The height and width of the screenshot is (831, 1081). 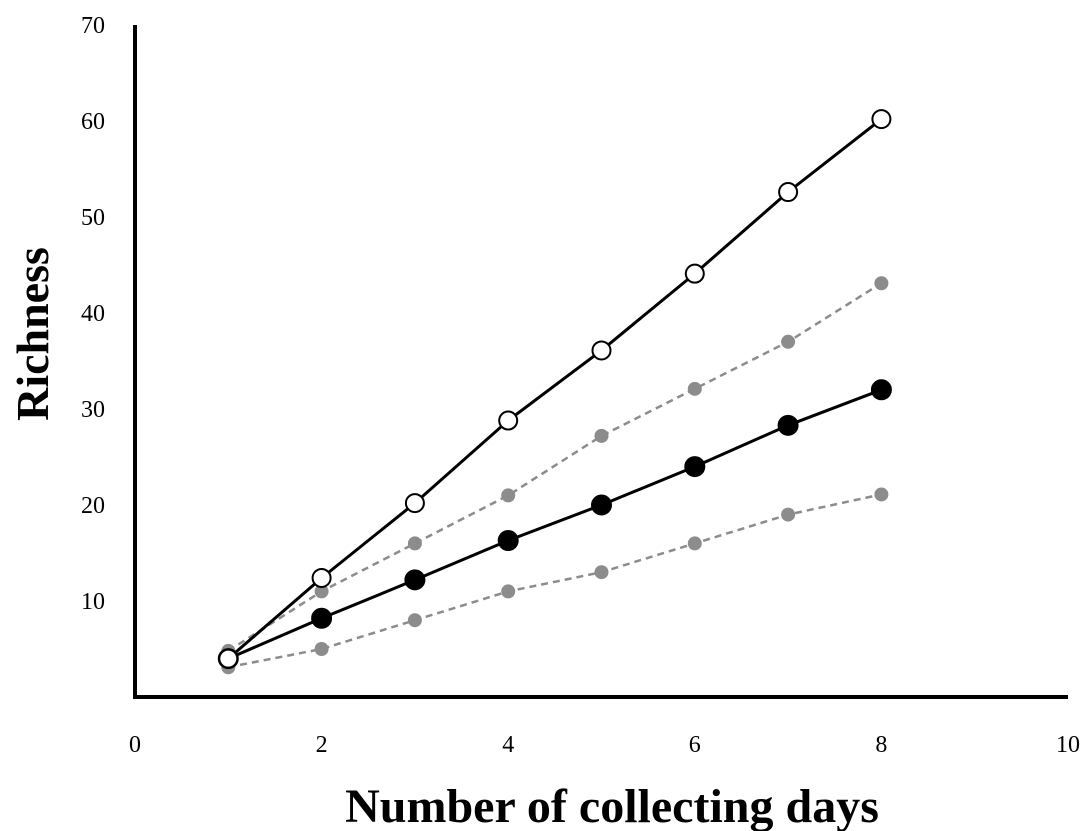 I want to click on x-tick-label: 2, so click(x=322, y=745).